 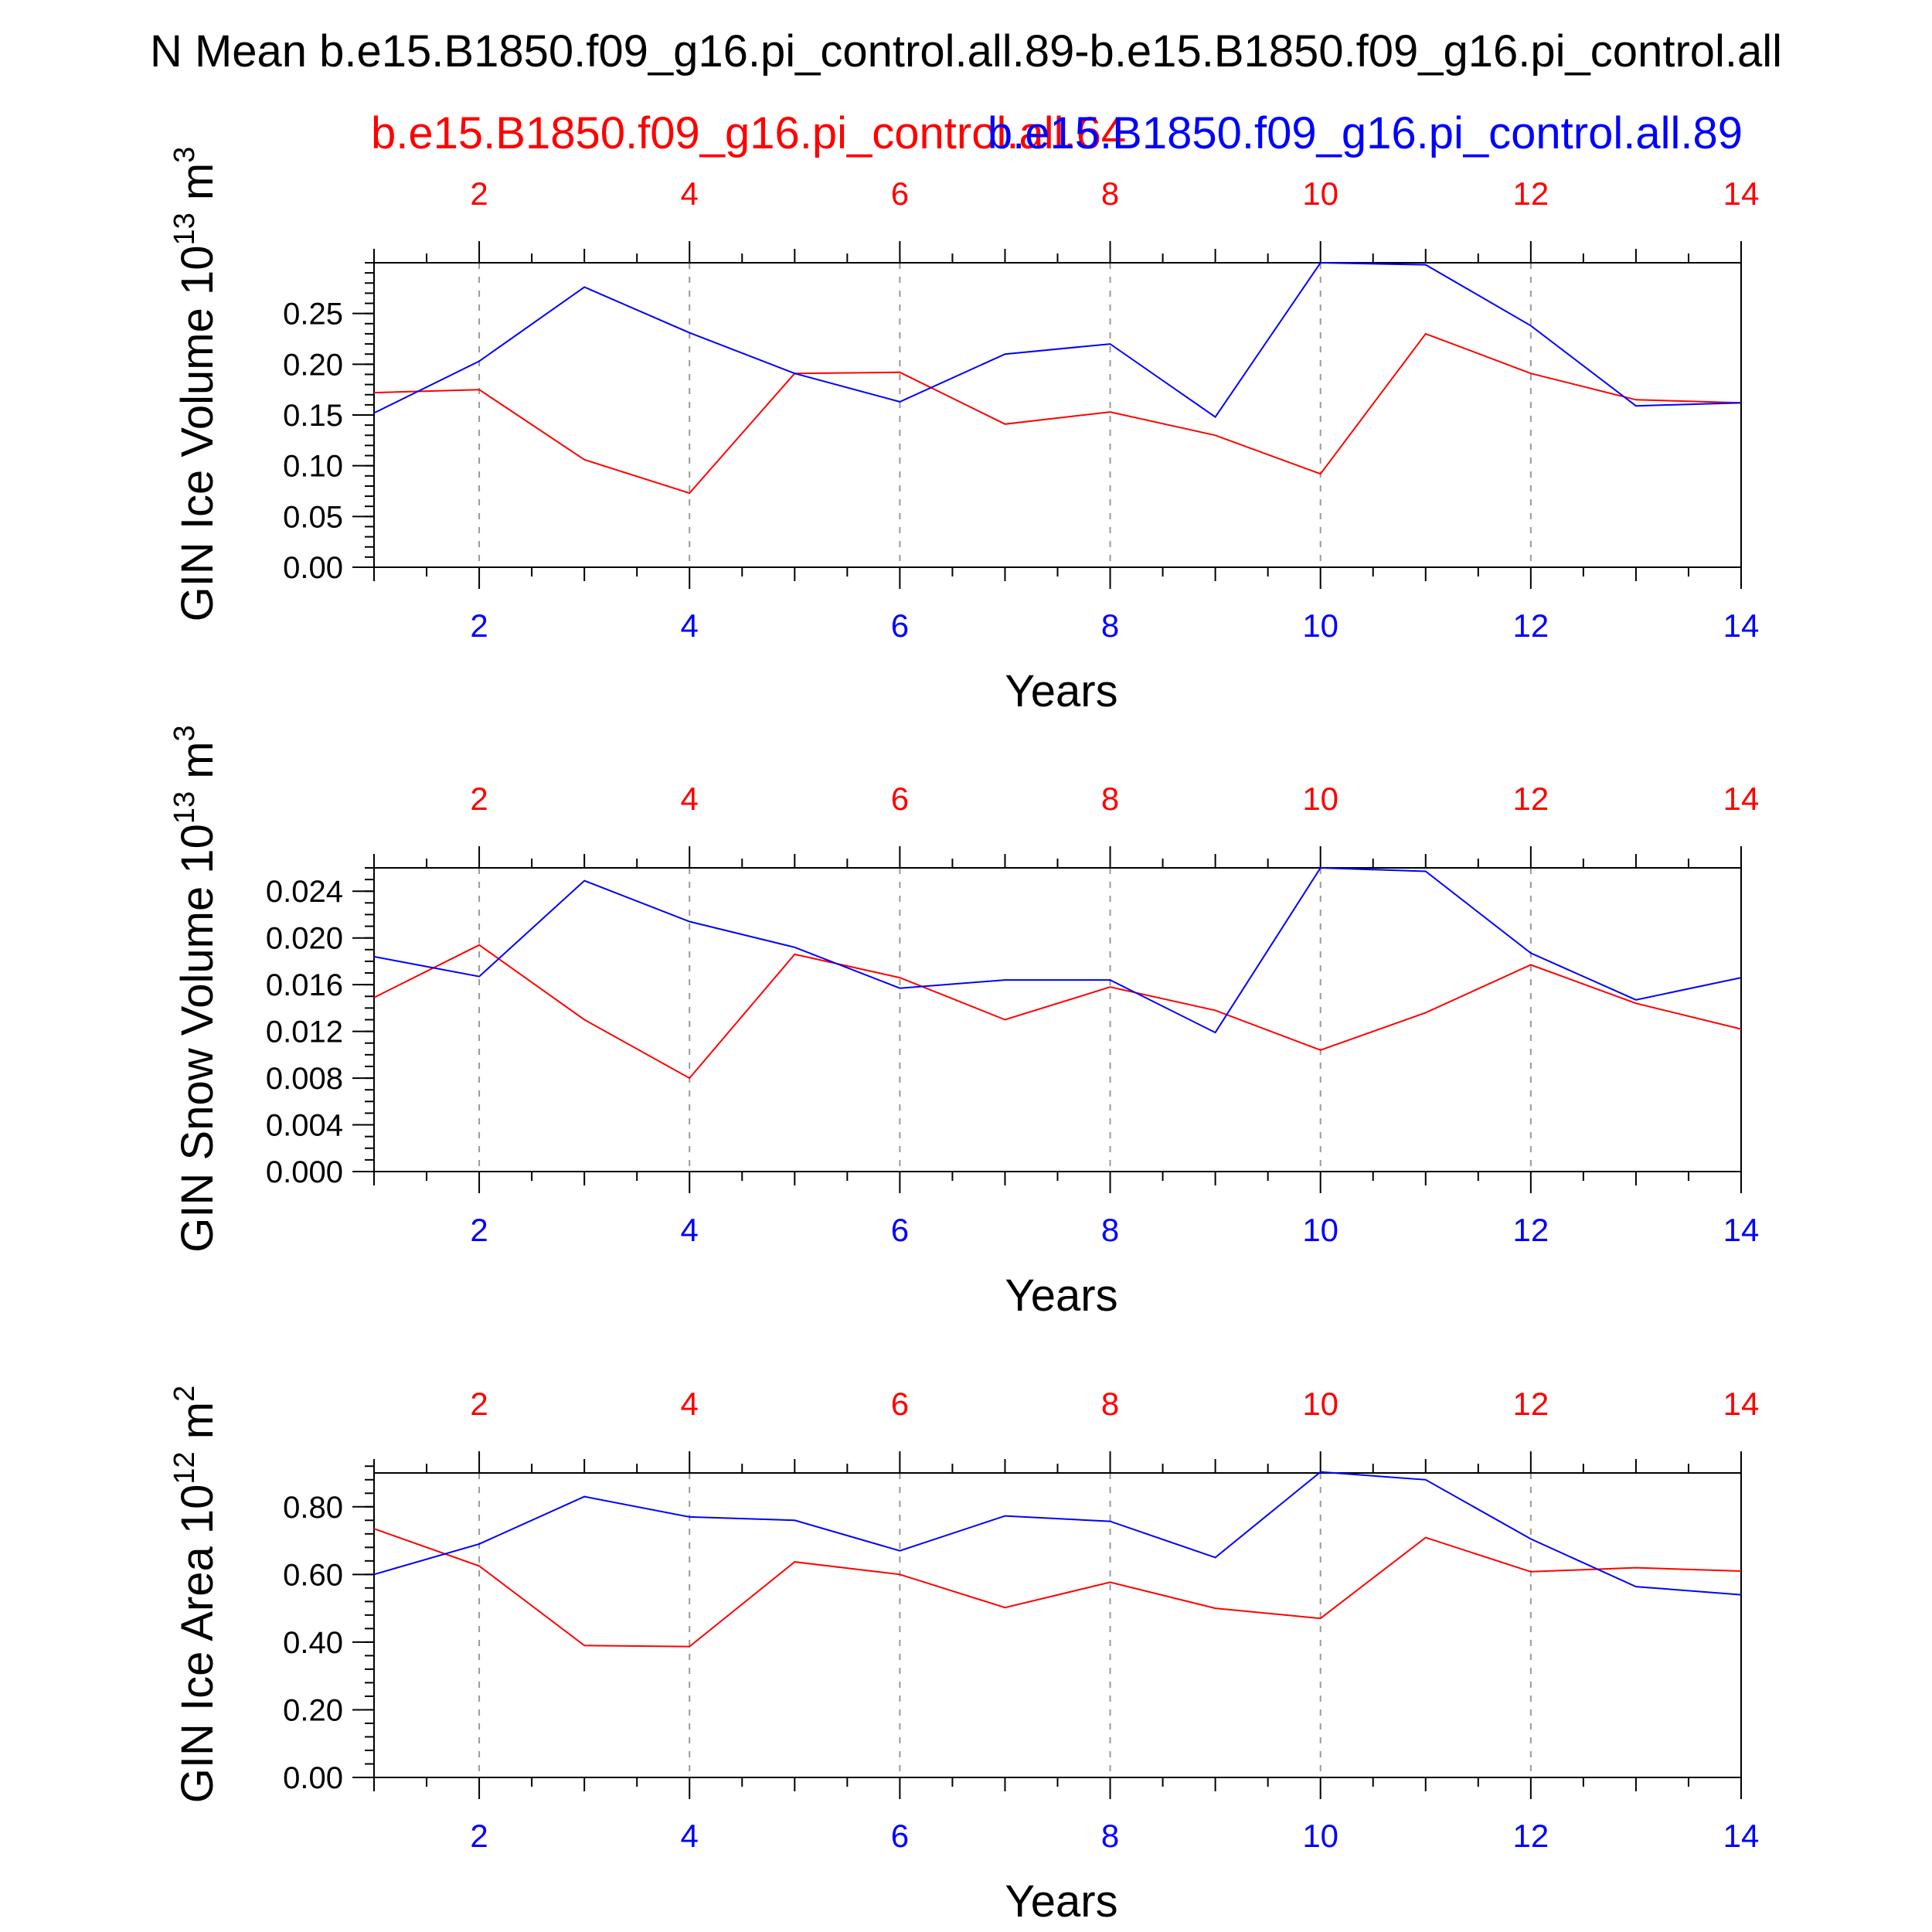 I want to click on y-tick-label: 0.10, so click(x=313, y=467).